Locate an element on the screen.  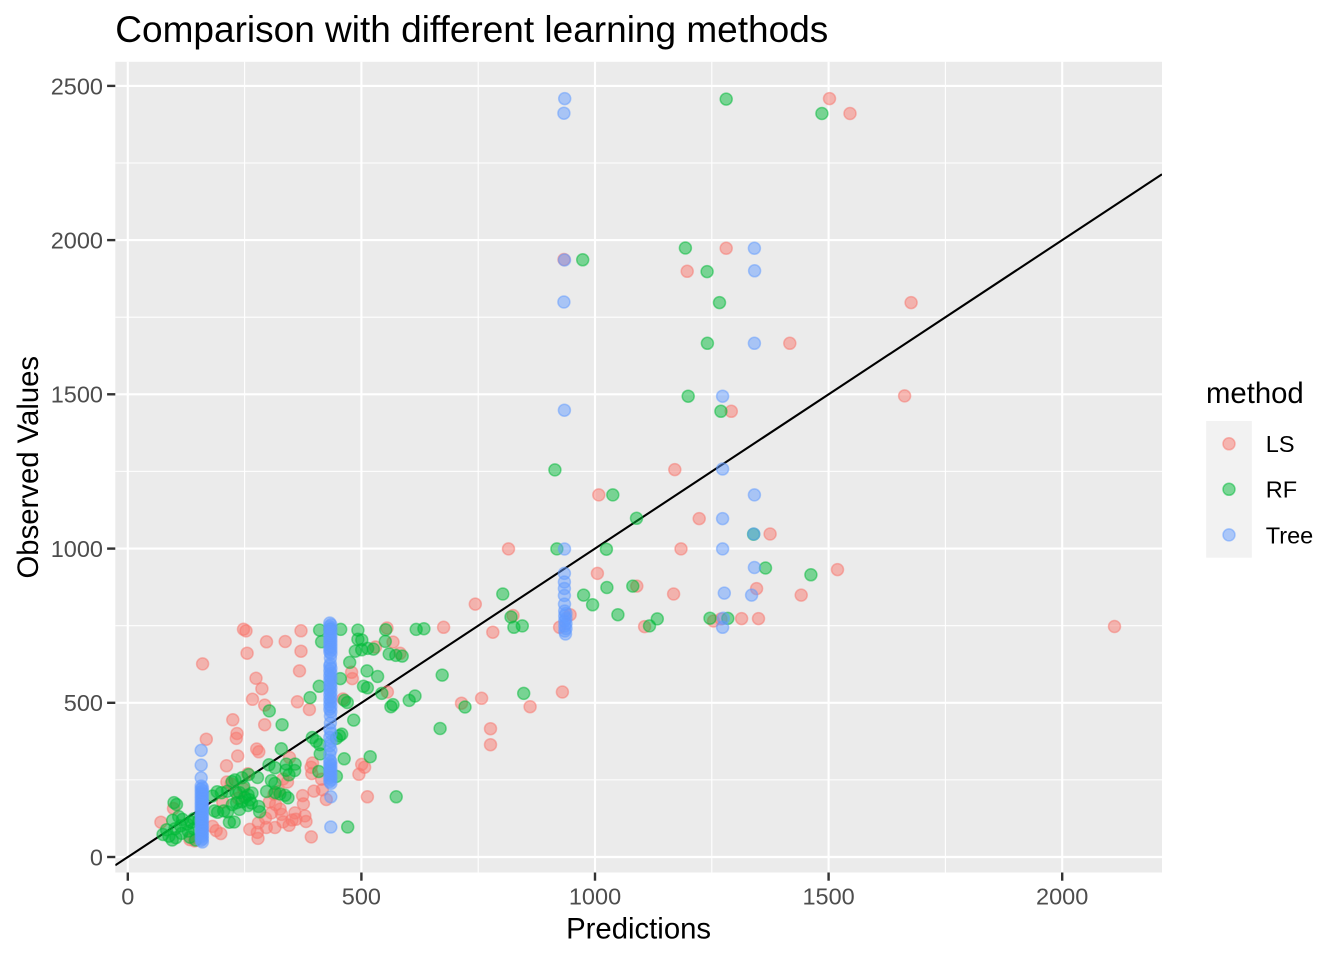
svg-text: Observed Values is located at coordinates (28, 467).